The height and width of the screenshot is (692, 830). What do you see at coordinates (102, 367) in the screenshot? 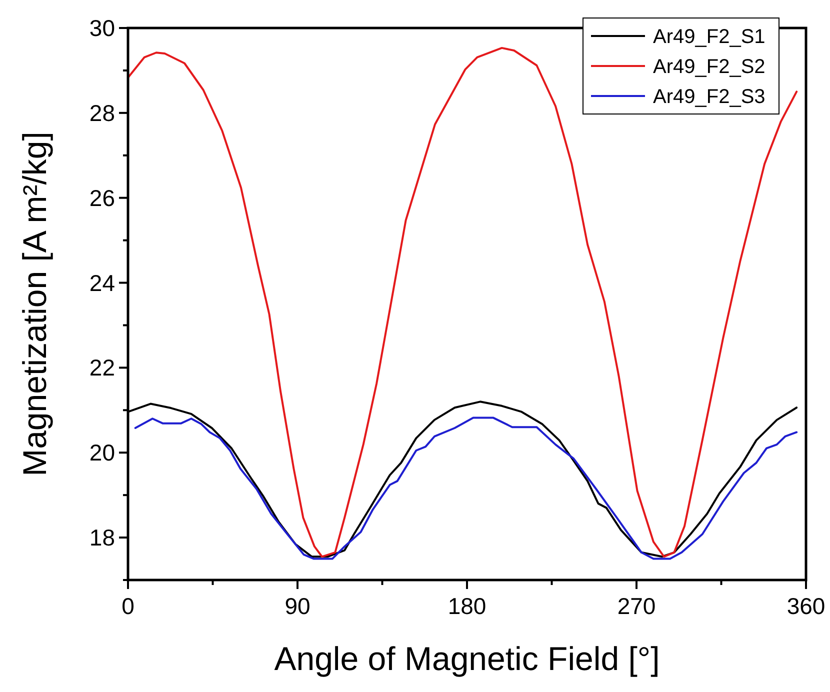
I see `y-tick-label: 22` at bounding box center [102, 367].